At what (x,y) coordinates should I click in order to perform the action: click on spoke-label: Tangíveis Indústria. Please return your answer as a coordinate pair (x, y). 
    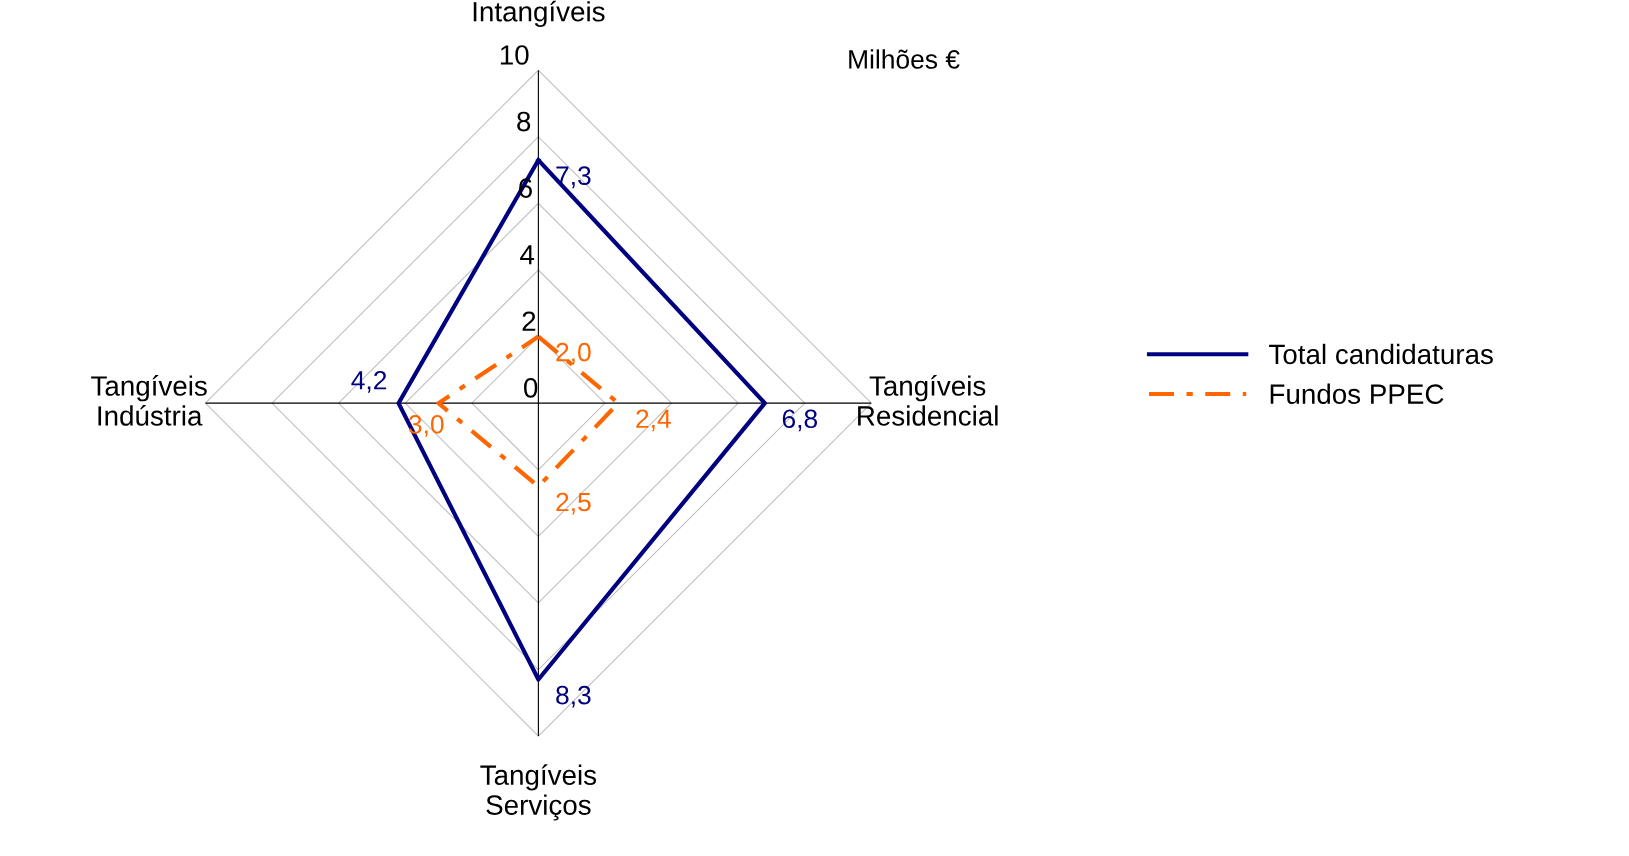
    Looking at the image, I should click on (149, 400).